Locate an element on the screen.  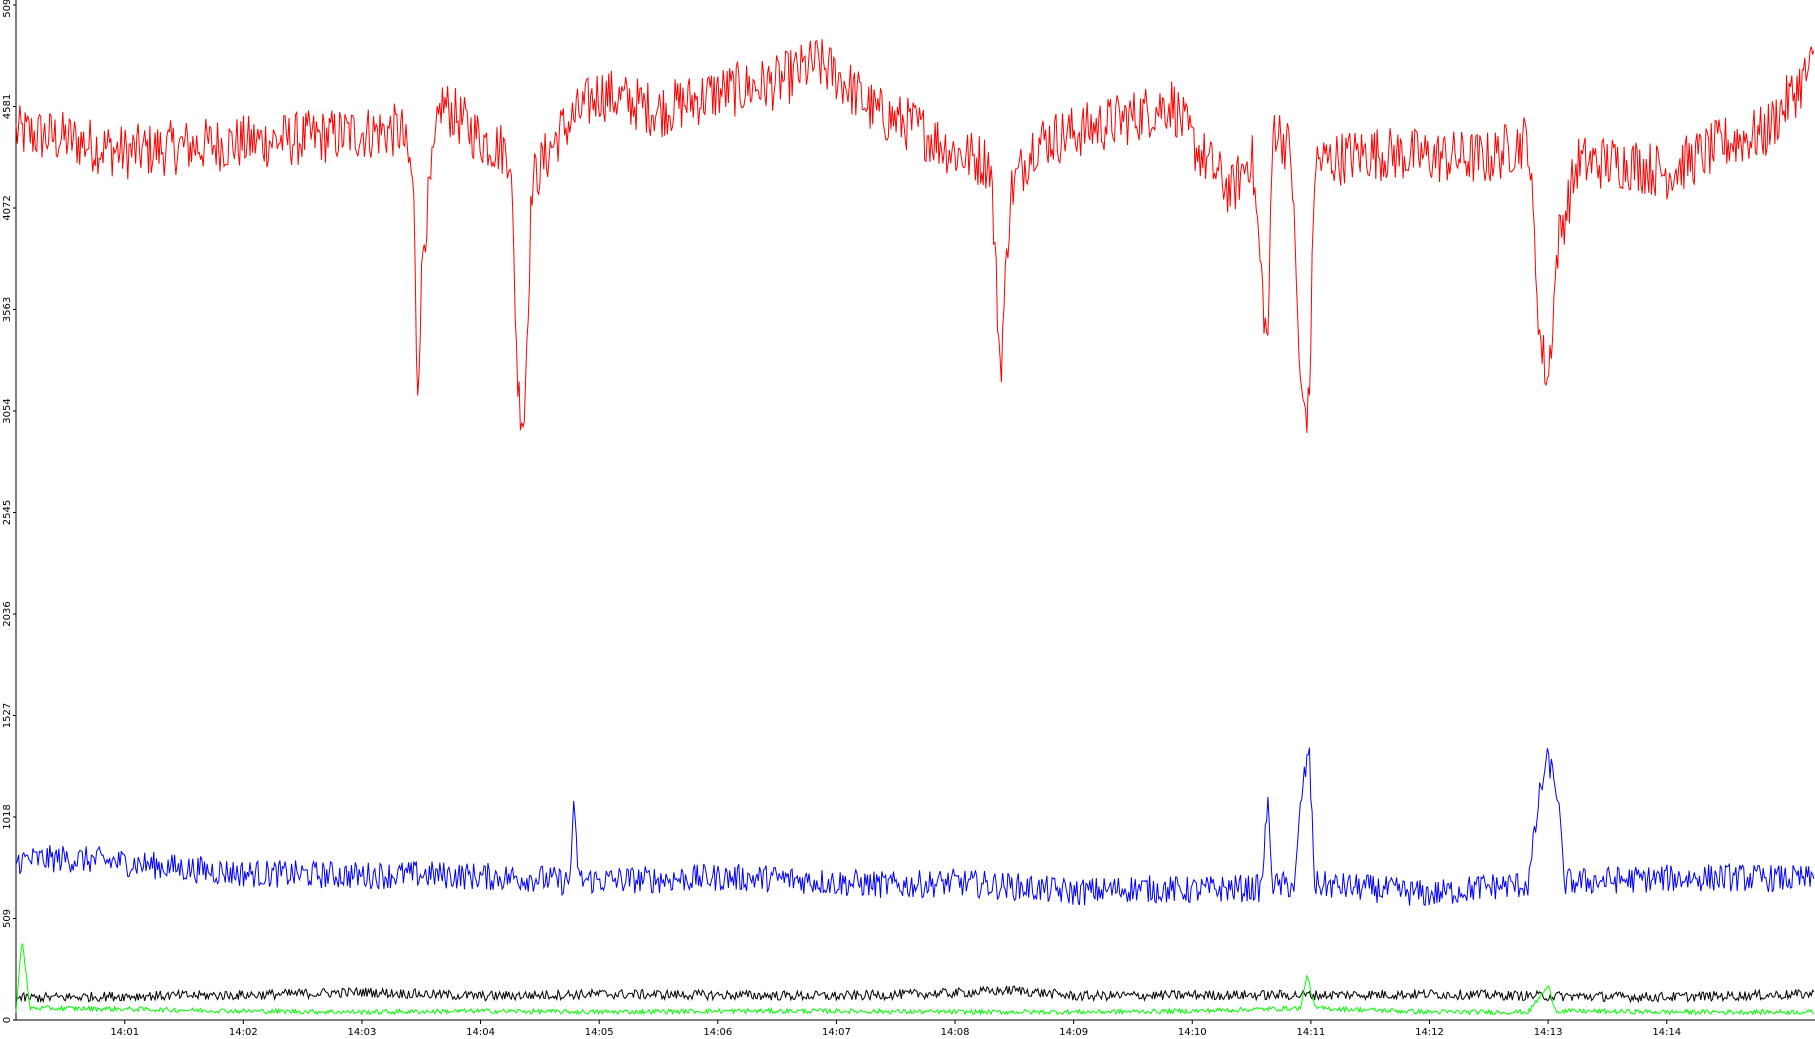
y-tick-label: 4581 is located at coordinates (7, 106).